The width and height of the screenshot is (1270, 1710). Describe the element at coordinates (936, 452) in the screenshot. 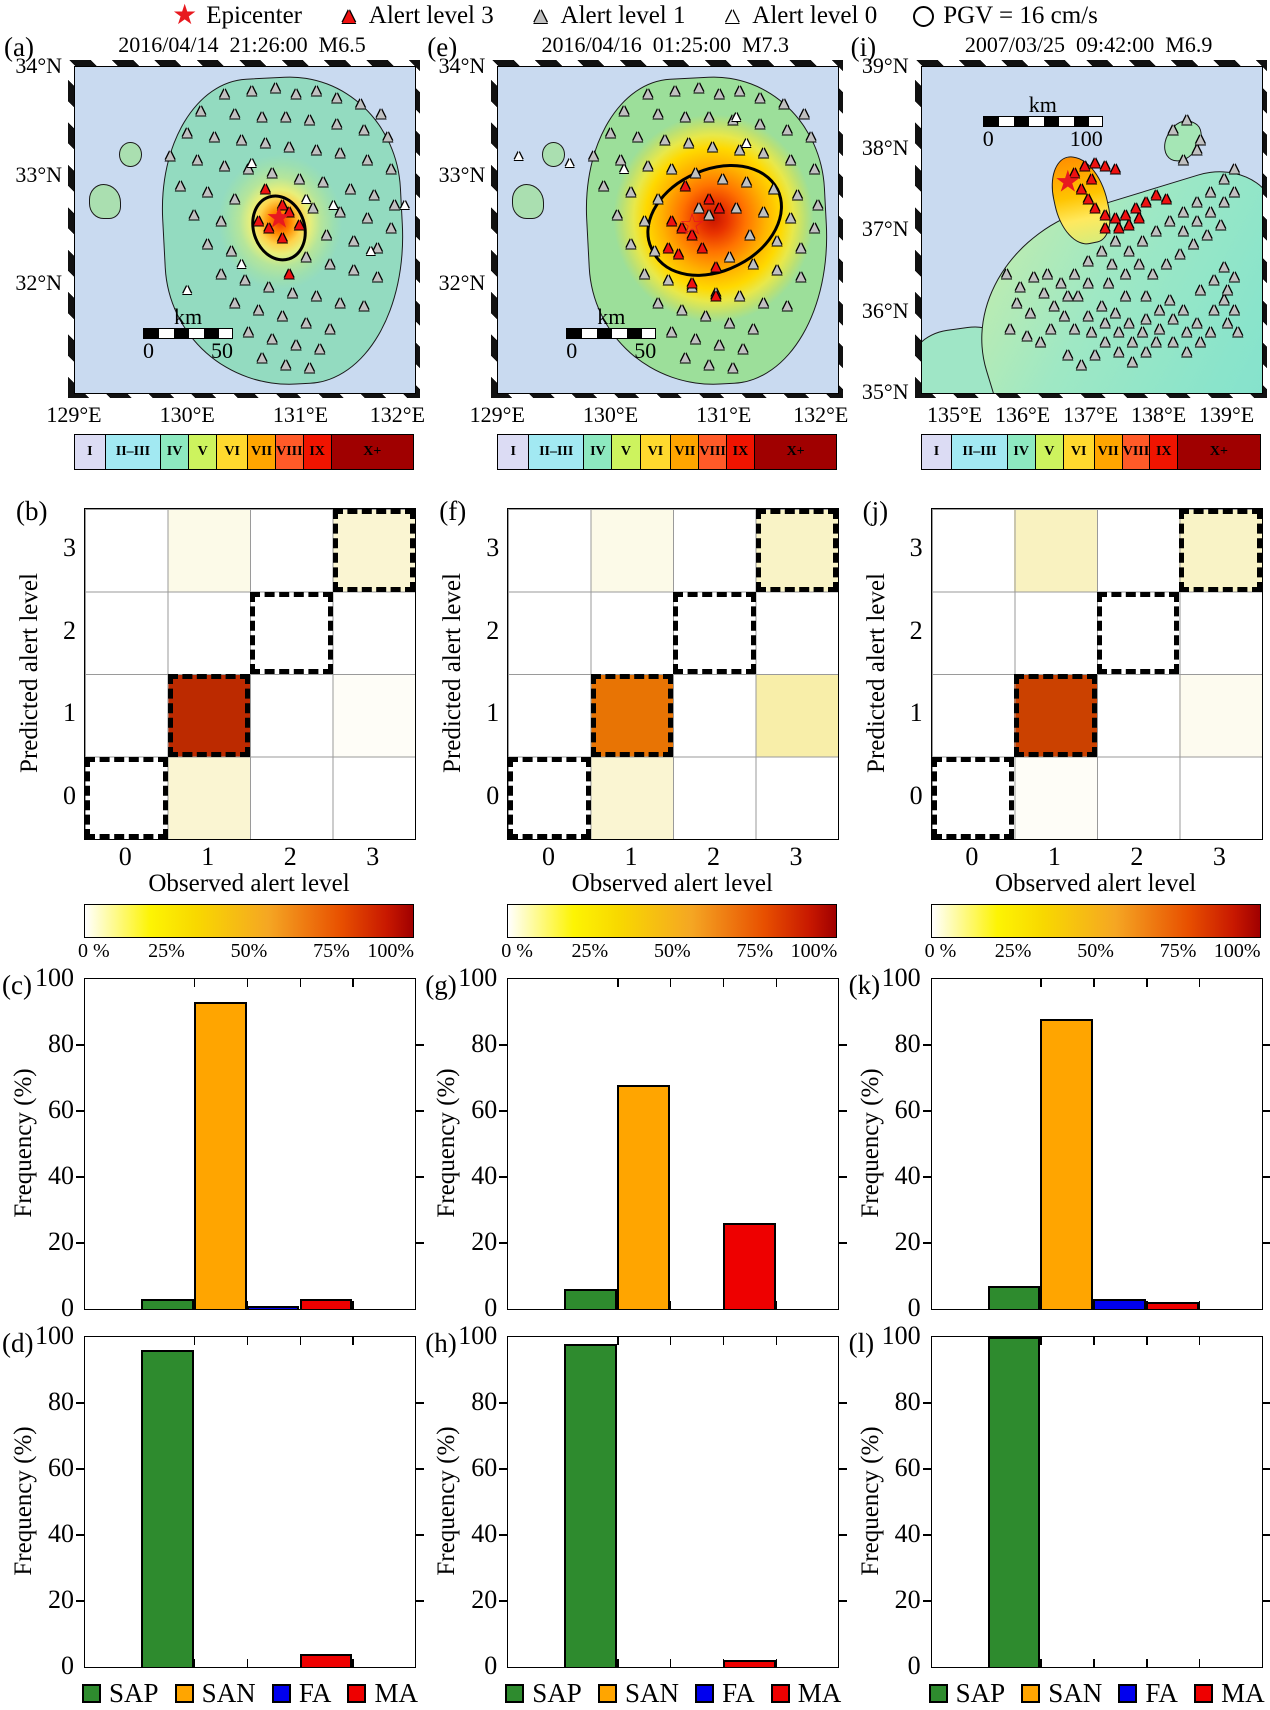

I see `intensity-colorbar-segment: I` at that location.